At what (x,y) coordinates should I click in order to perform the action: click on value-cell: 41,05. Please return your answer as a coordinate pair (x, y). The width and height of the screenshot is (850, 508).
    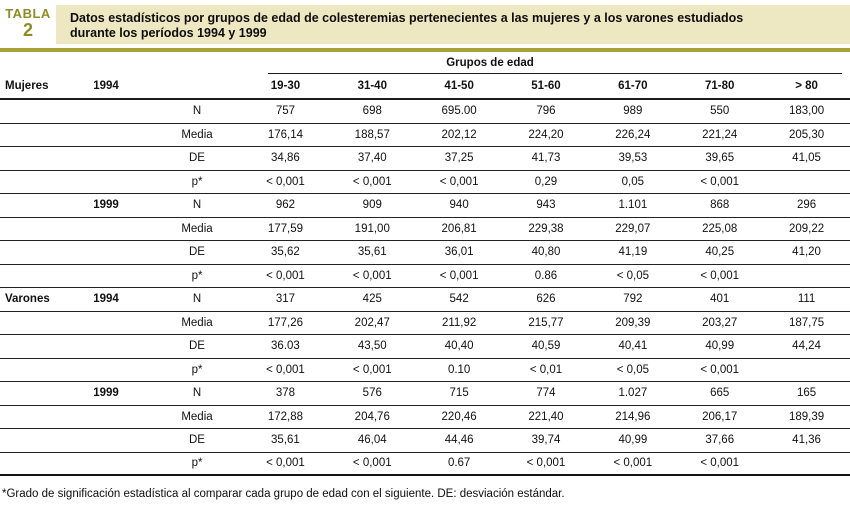
    Looking at the image, I should click on (806, 158).